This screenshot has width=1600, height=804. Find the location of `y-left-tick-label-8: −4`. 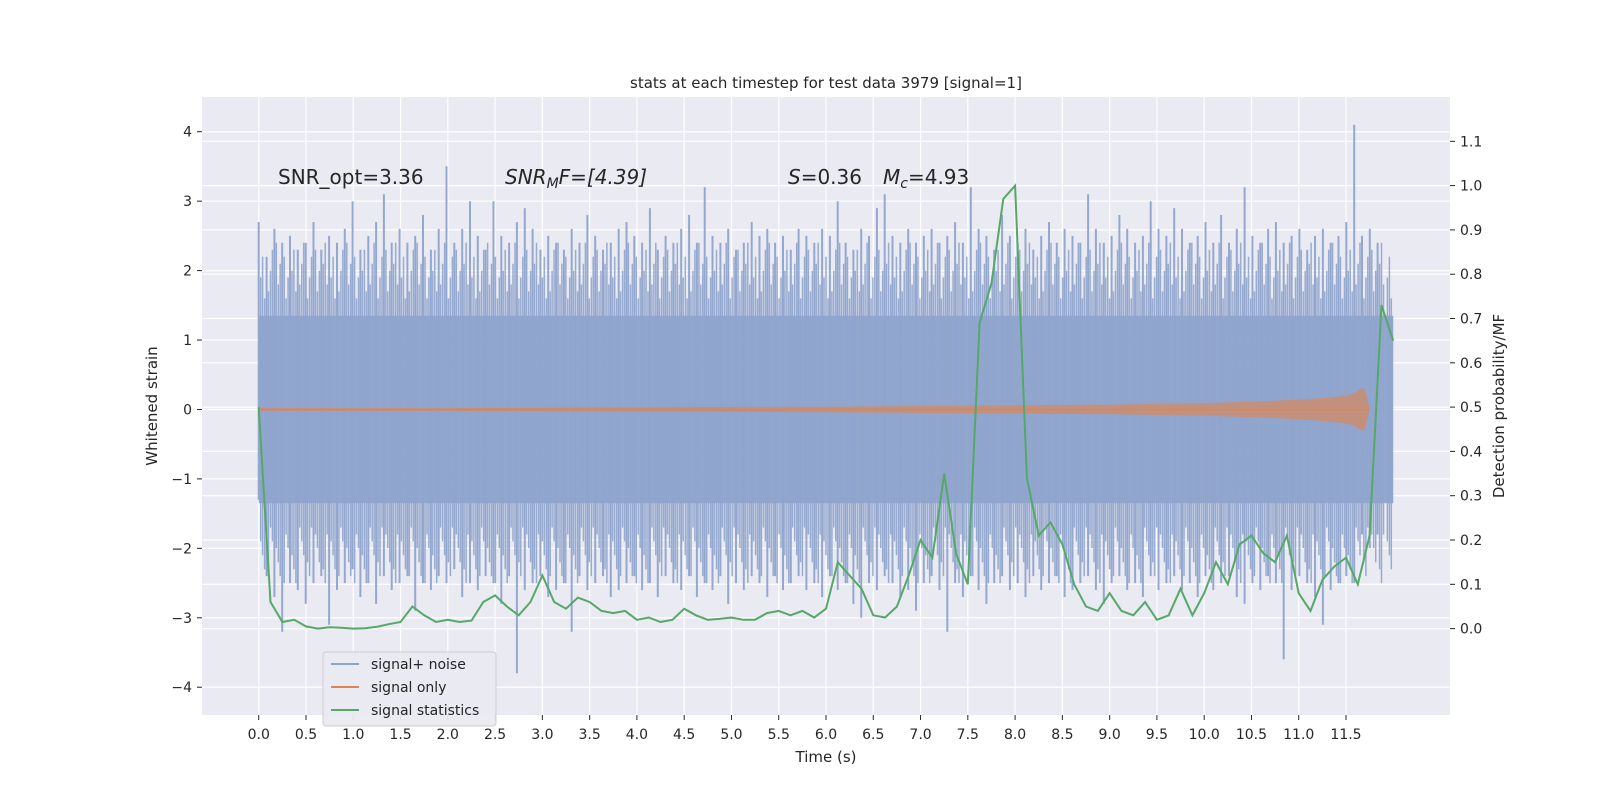

y-left-tick-label-8: −4 is located at coordinates (181, 688).